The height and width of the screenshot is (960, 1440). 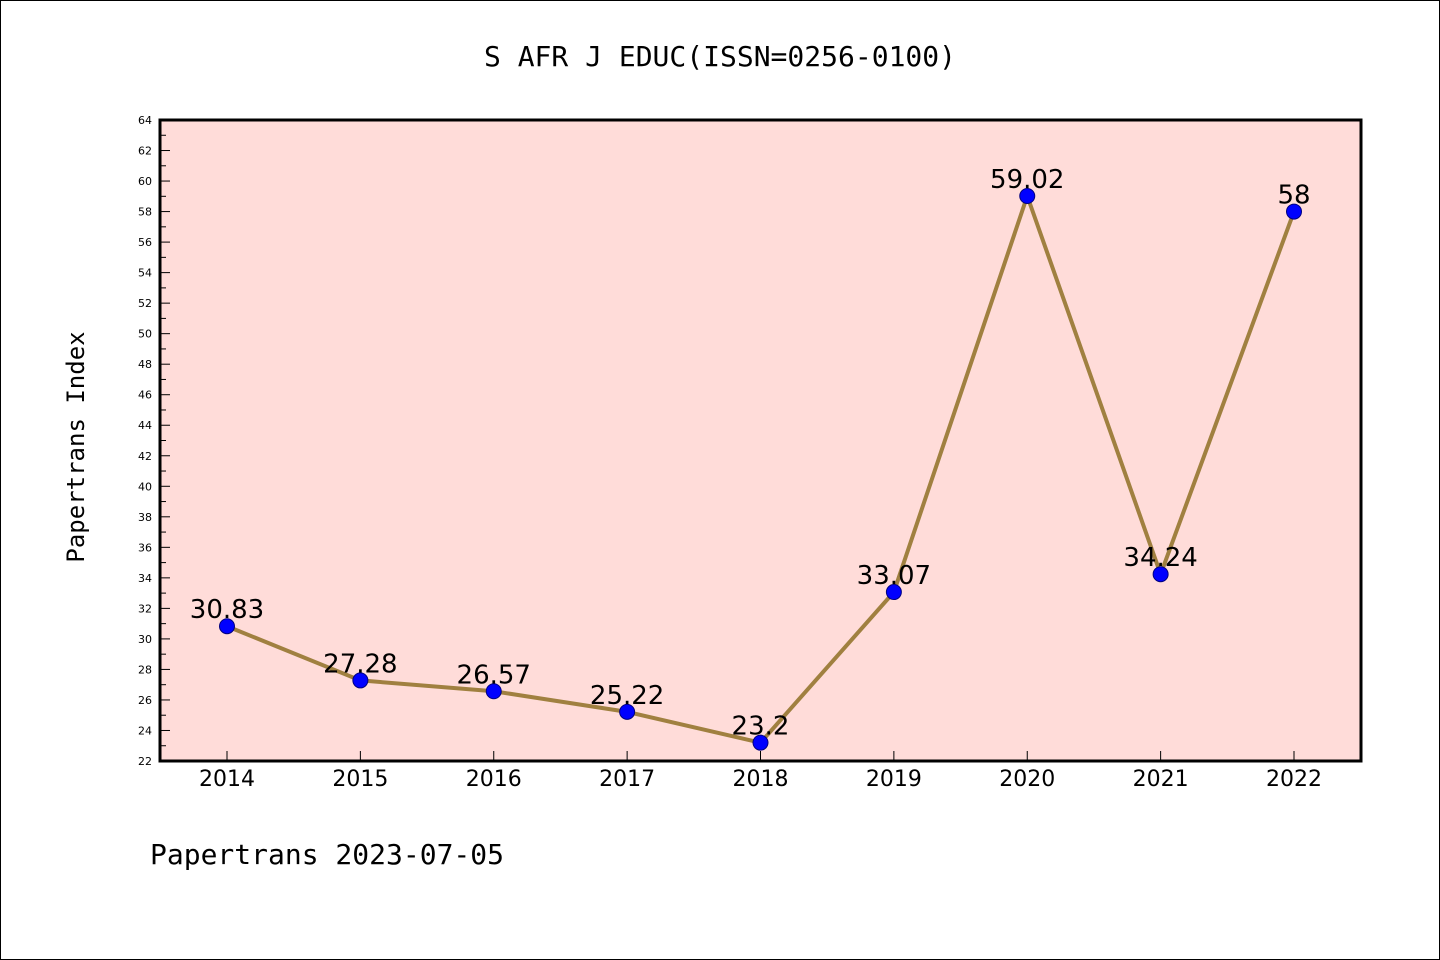 What do you see at coordinates (145, 120) in the screenshot?
I see `y-tick-label: 64` at bounding box center [145, 120].